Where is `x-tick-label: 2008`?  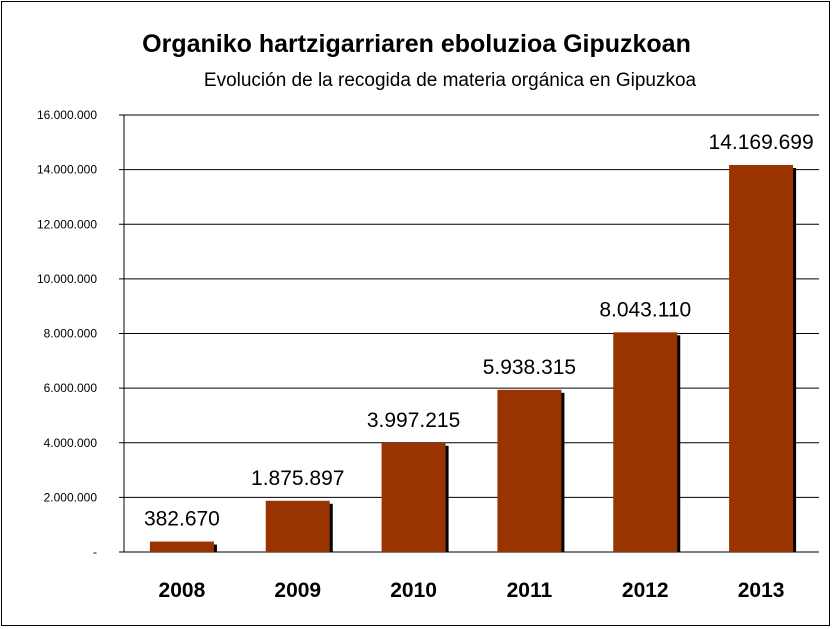 x-tick-label: 2008 is located at coordinates (182, 590).